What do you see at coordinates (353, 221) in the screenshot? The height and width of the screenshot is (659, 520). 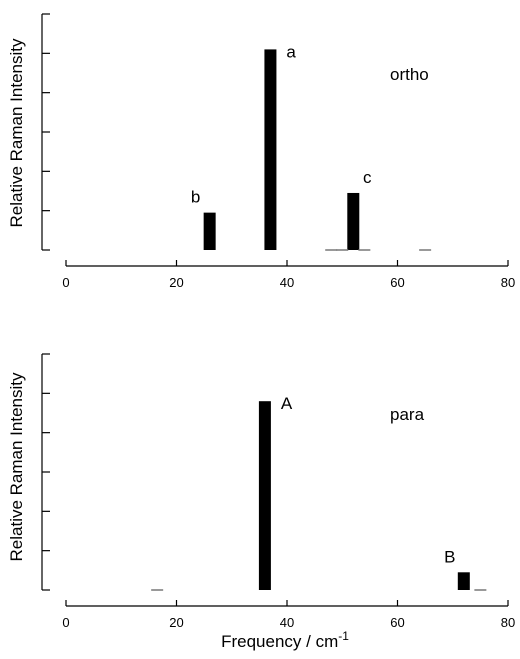 I see `bar-c` at bounding box center [353, 221].